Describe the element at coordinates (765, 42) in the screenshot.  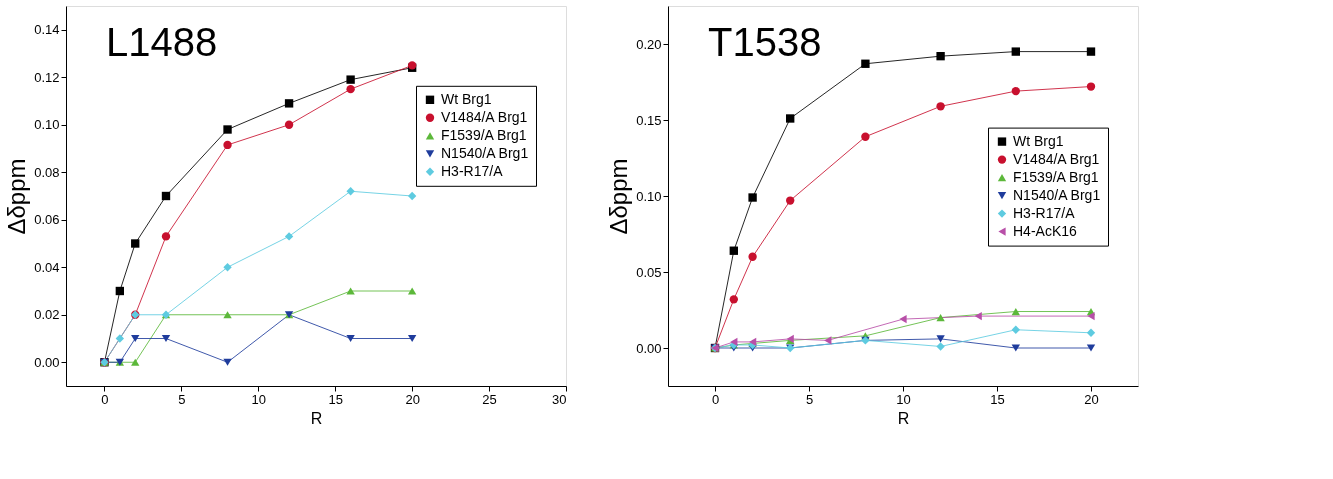
I see `chart-title: T1538` at that location.